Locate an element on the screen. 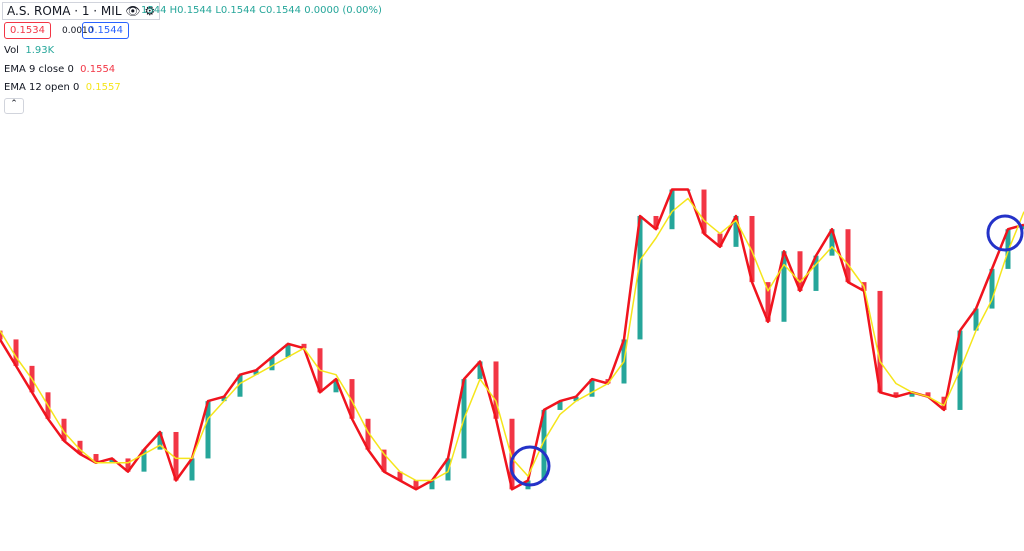 The width and height of the screenshot is (1024, 551). legend-label: EMA 9 close 0 is located at coordinates (39, 69).